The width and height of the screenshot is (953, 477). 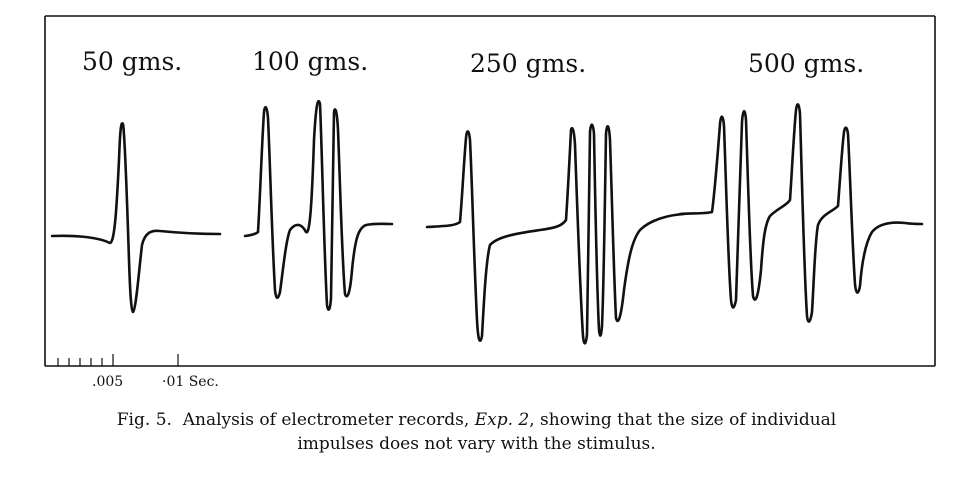 I want to click on caption-figure-number: Fig. 5., so click(x=144, y=420).